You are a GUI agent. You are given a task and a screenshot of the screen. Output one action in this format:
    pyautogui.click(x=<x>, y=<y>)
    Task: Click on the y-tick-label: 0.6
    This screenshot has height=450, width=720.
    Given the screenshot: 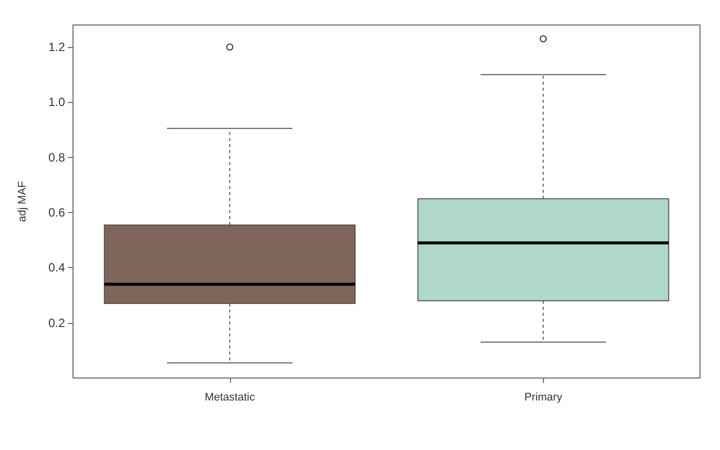 What is the action you would take?
    pyautogui.click(x=57, y=213)
    